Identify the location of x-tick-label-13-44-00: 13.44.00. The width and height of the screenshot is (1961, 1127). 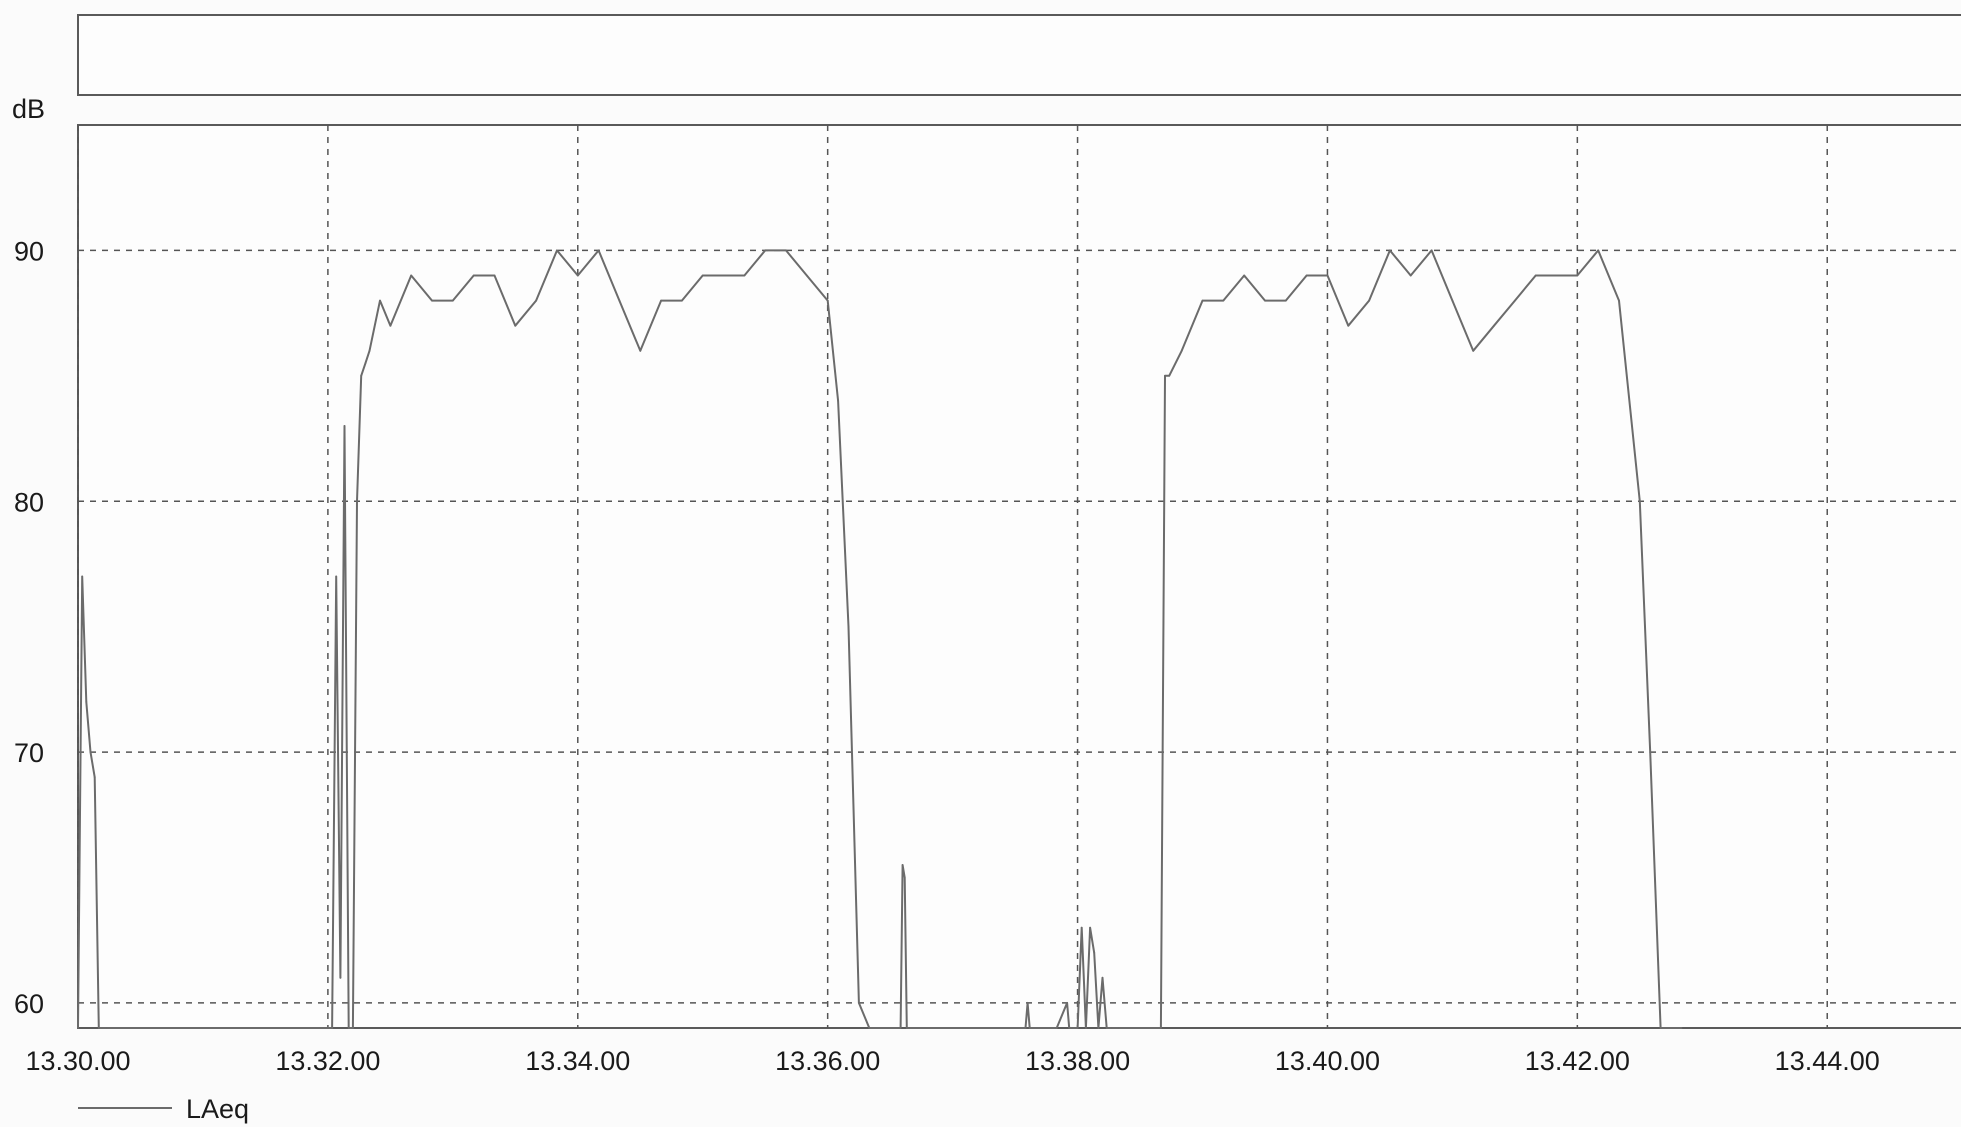
(1827, 1061).